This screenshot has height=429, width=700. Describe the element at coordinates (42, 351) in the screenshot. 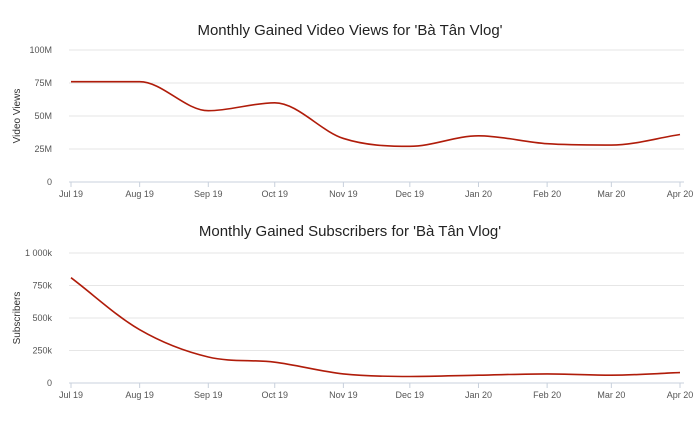

I see `y-tick-label: 250k` at that location.